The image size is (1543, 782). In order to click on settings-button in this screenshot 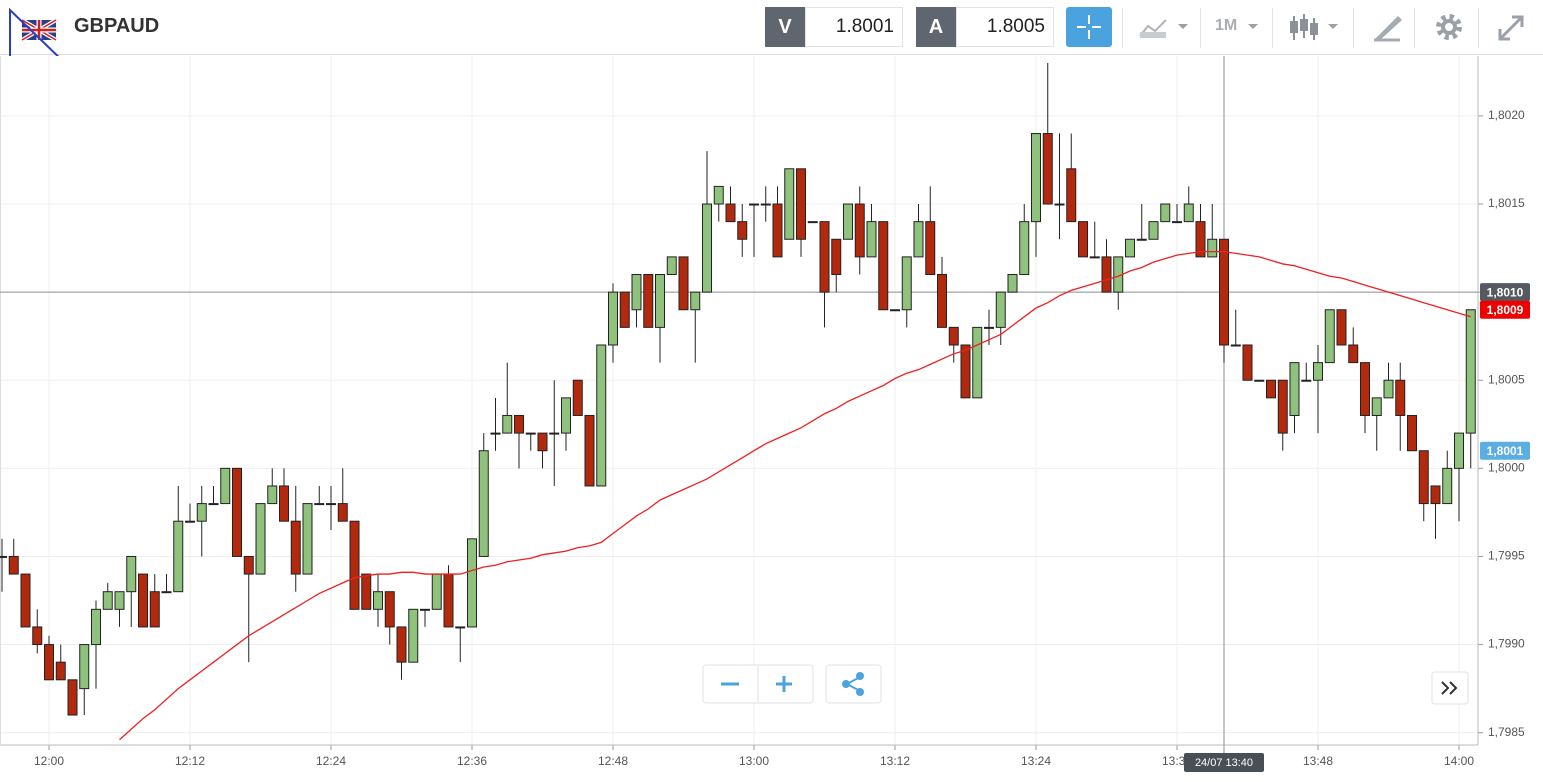, I will do `click(1449, 27)`.